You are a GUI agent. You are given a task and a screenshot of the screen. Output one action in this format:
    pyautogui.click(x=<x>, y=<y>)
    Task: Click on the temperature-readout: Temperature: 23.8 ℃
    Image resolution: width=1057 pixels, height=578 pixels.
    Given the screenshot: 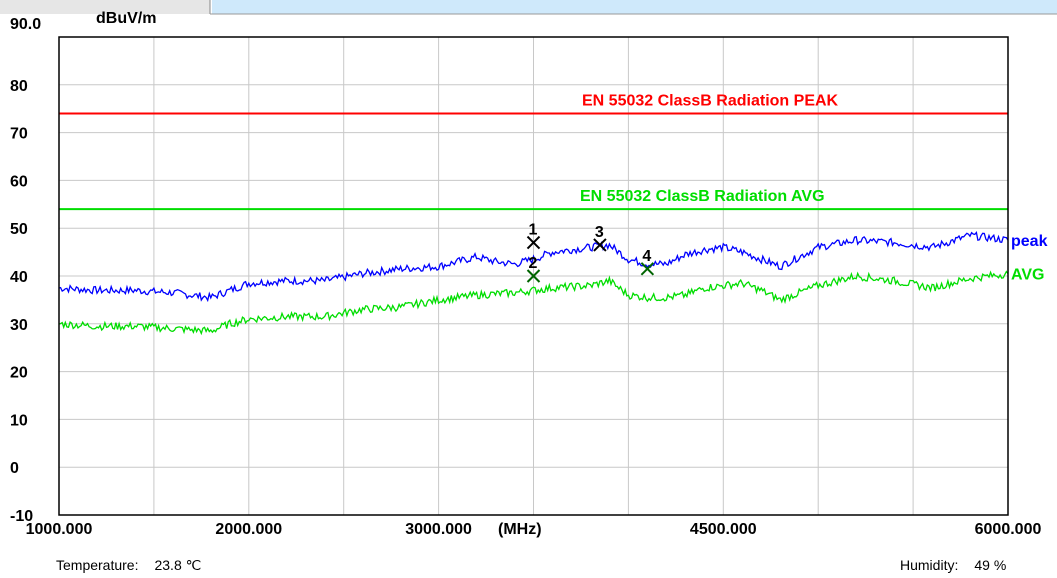 What is the action you would take?
    pyautogui.click(x=128, y=565)
    